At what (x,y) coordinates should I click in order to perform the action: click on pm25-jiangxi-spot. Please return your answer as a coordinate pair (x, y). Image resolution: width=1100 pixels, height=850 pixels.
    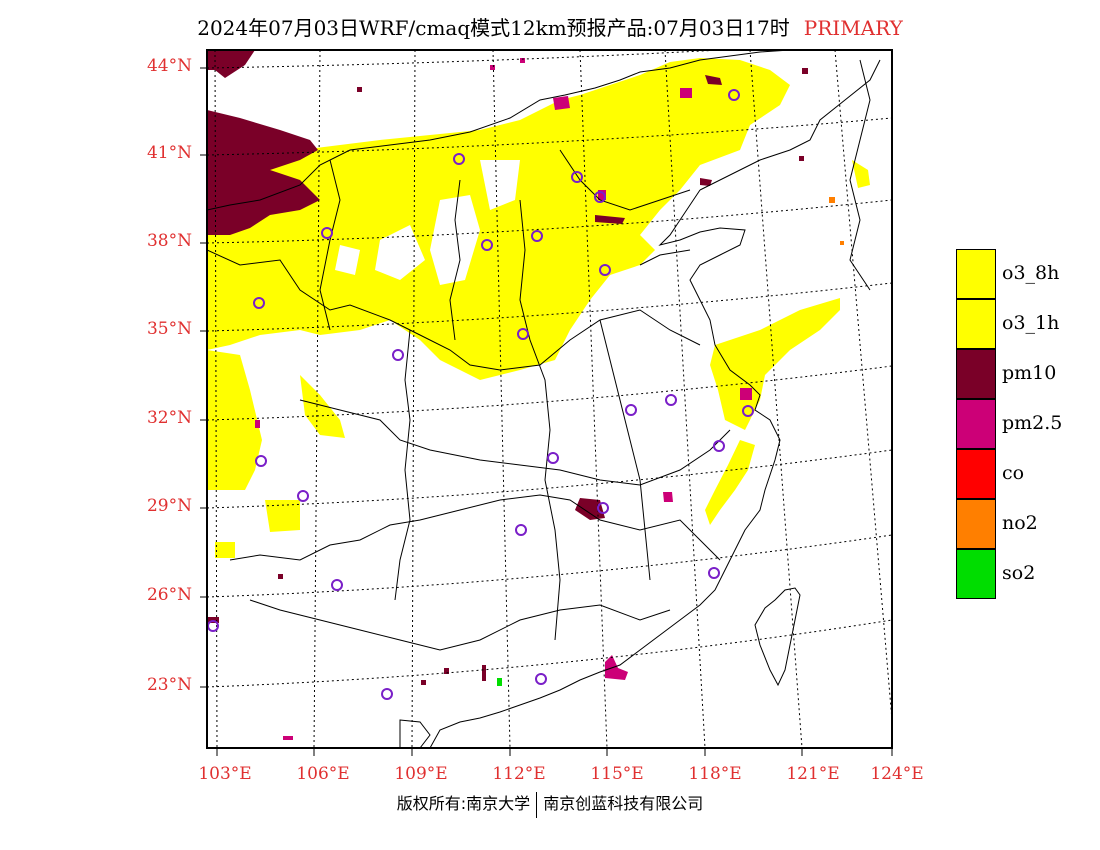
    Looking at the image, I should click on (668, 497).